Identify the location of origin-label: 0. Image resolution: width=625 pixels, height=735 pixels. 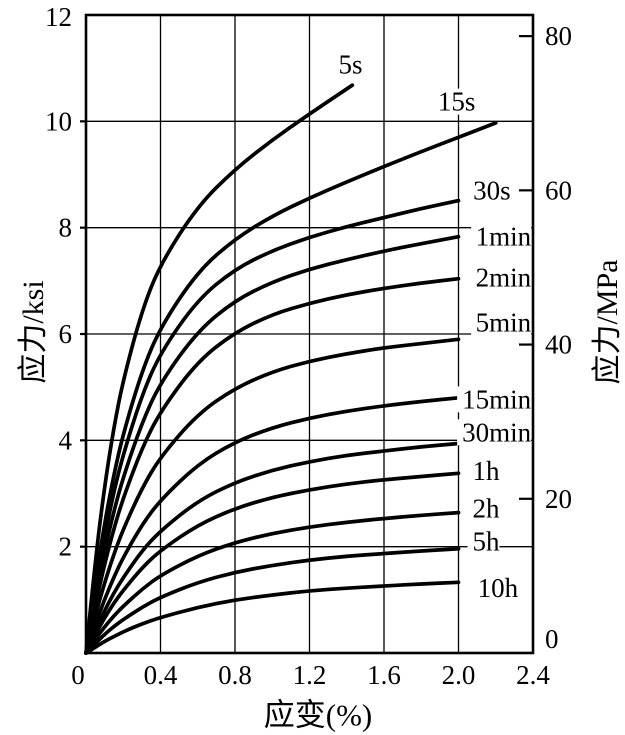
(78, 675).